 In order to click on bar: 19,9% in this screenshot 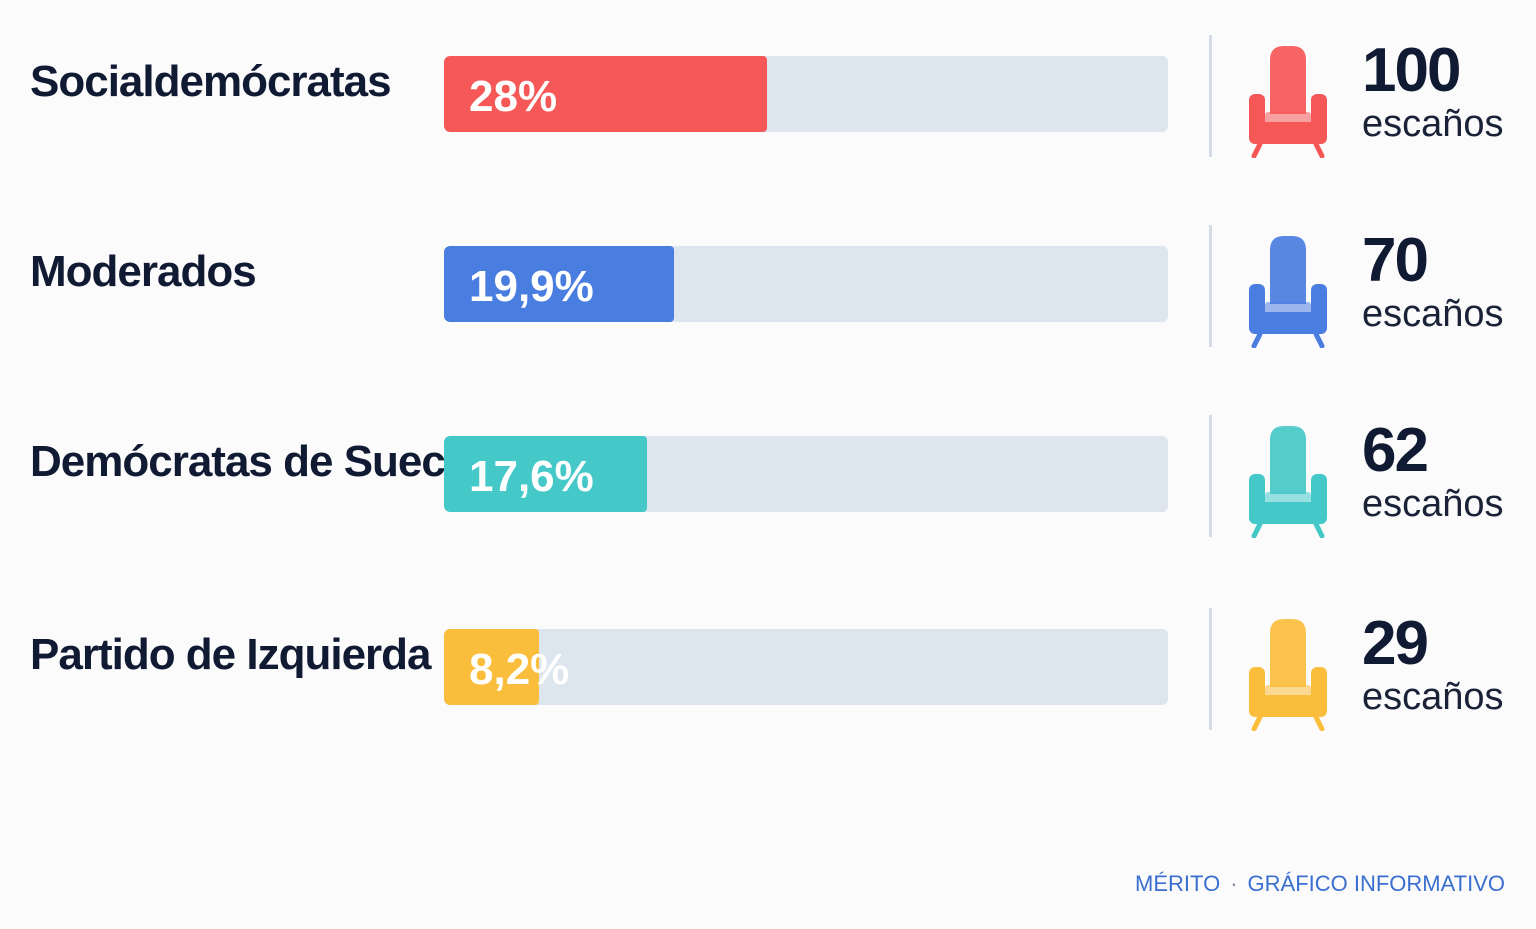, I will do `click(559, 284)`.